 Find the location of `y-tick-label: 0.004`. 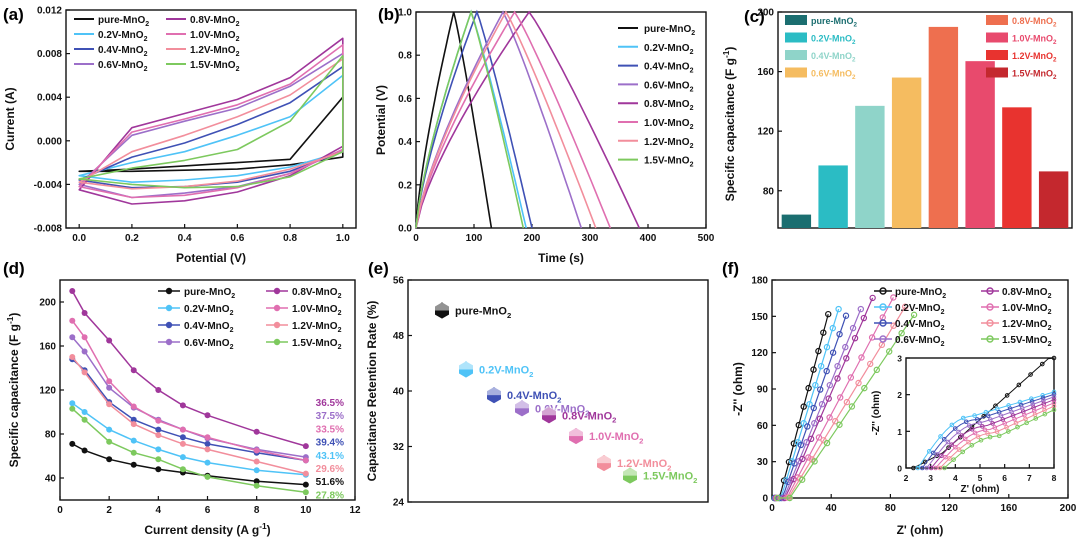

y-tick-label: 0.004 is located at coordinates (49, 98).